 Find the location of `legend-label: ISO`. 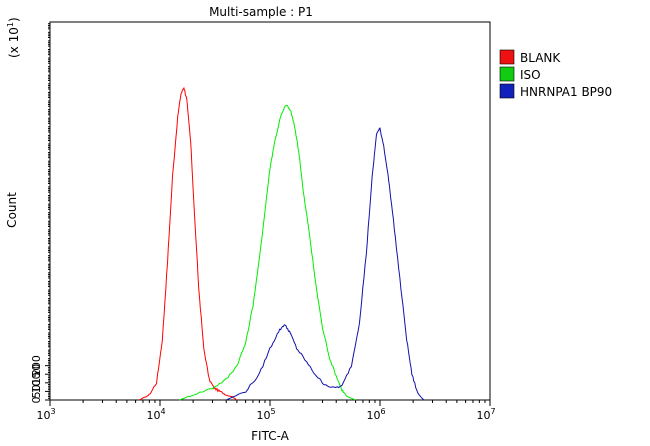

legend-label: ISO is located at coordinates (530, 75).